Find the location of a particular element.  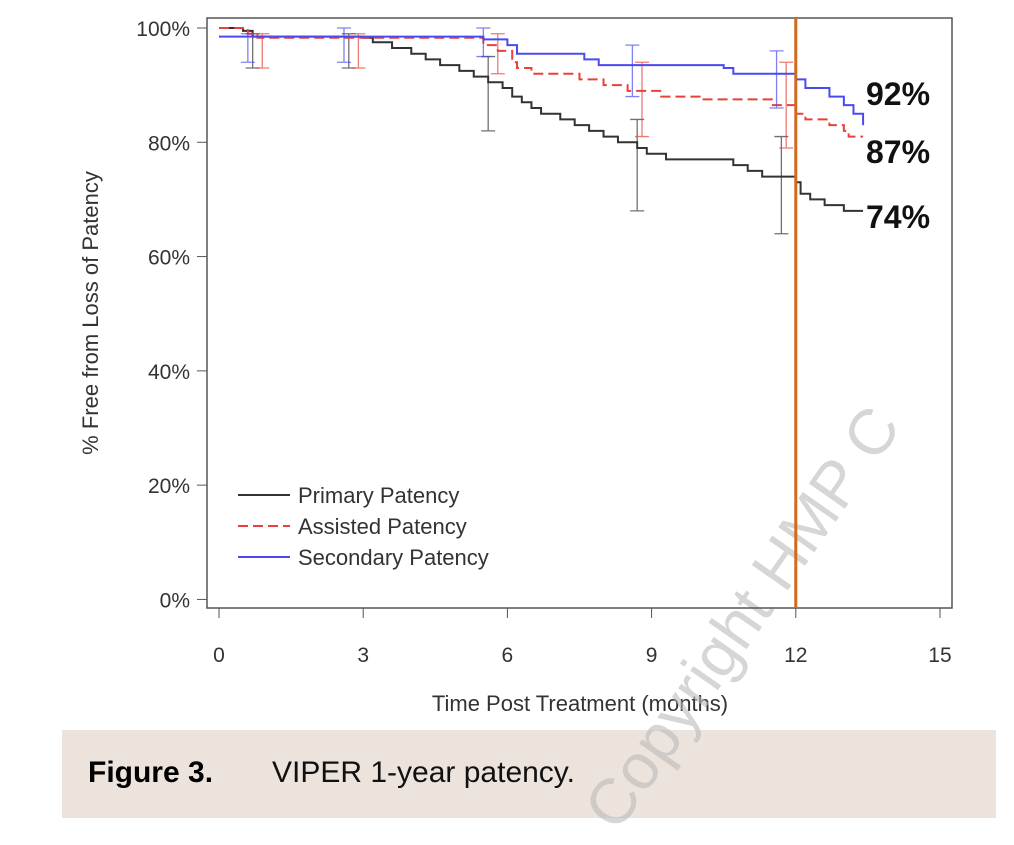

caption-label: Figure 3. is located at coordinates (150, 772).